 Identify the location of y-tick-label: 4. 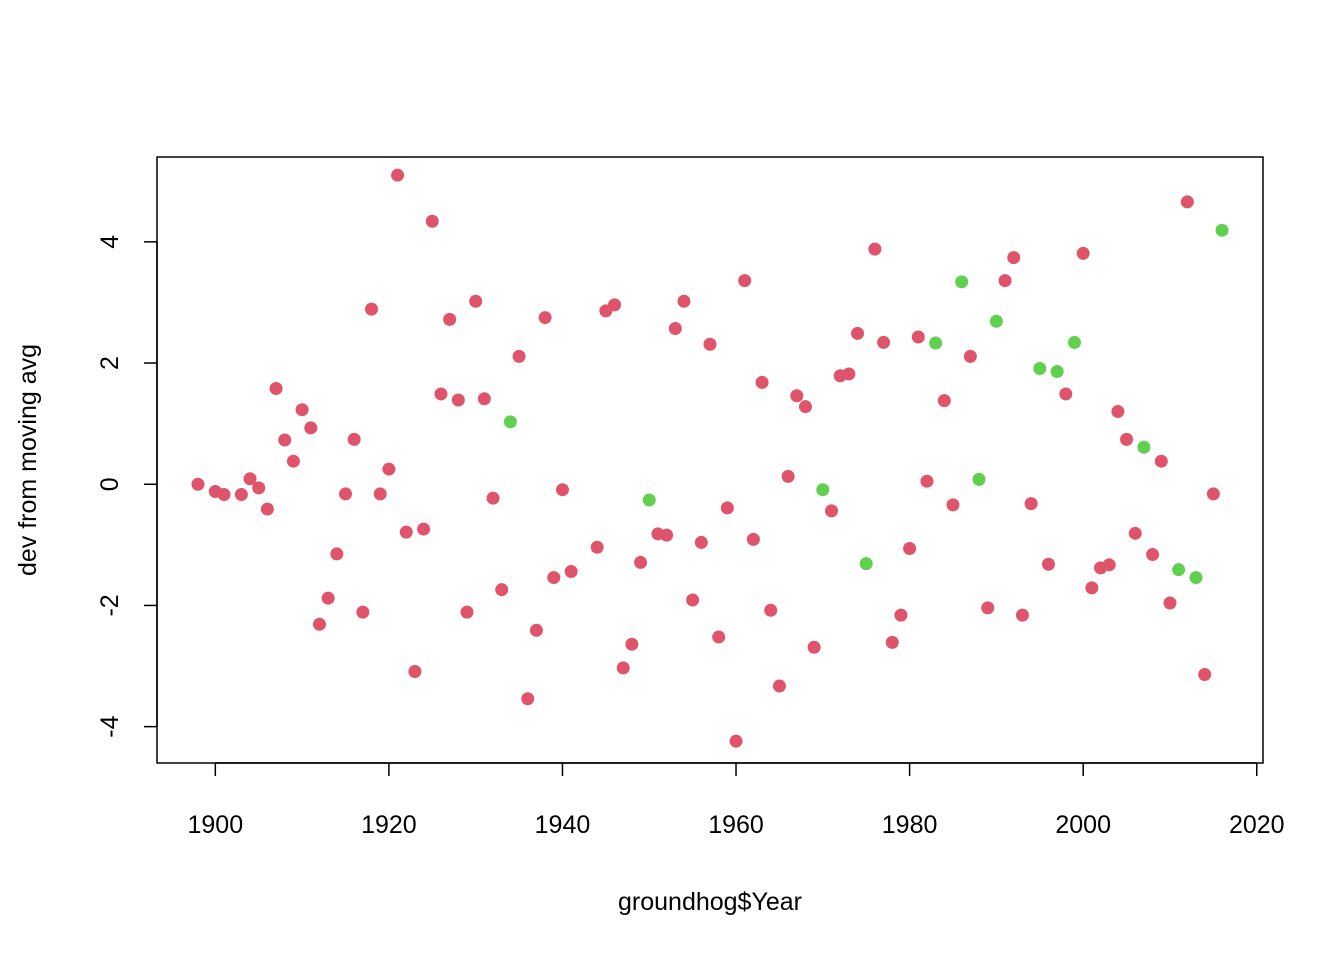
(110, 242).